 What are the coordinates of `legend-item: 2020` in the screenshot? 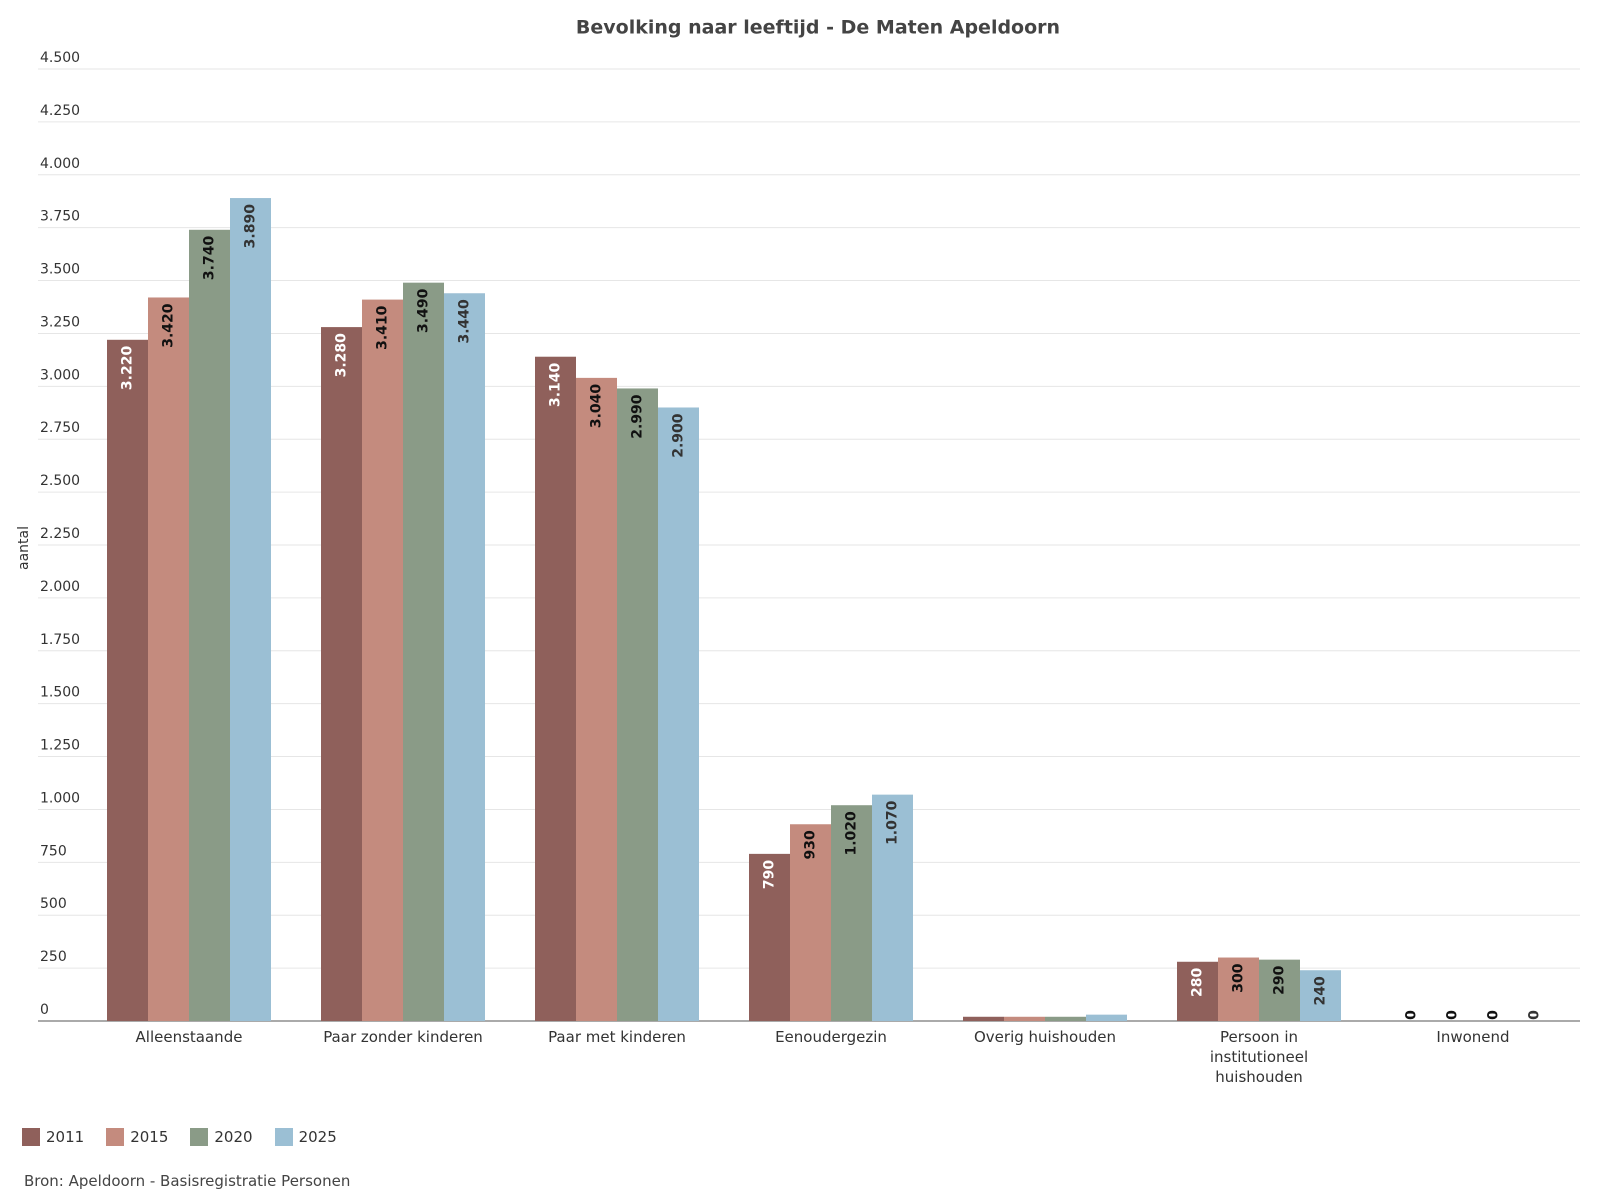 It's located at (221, 1137).